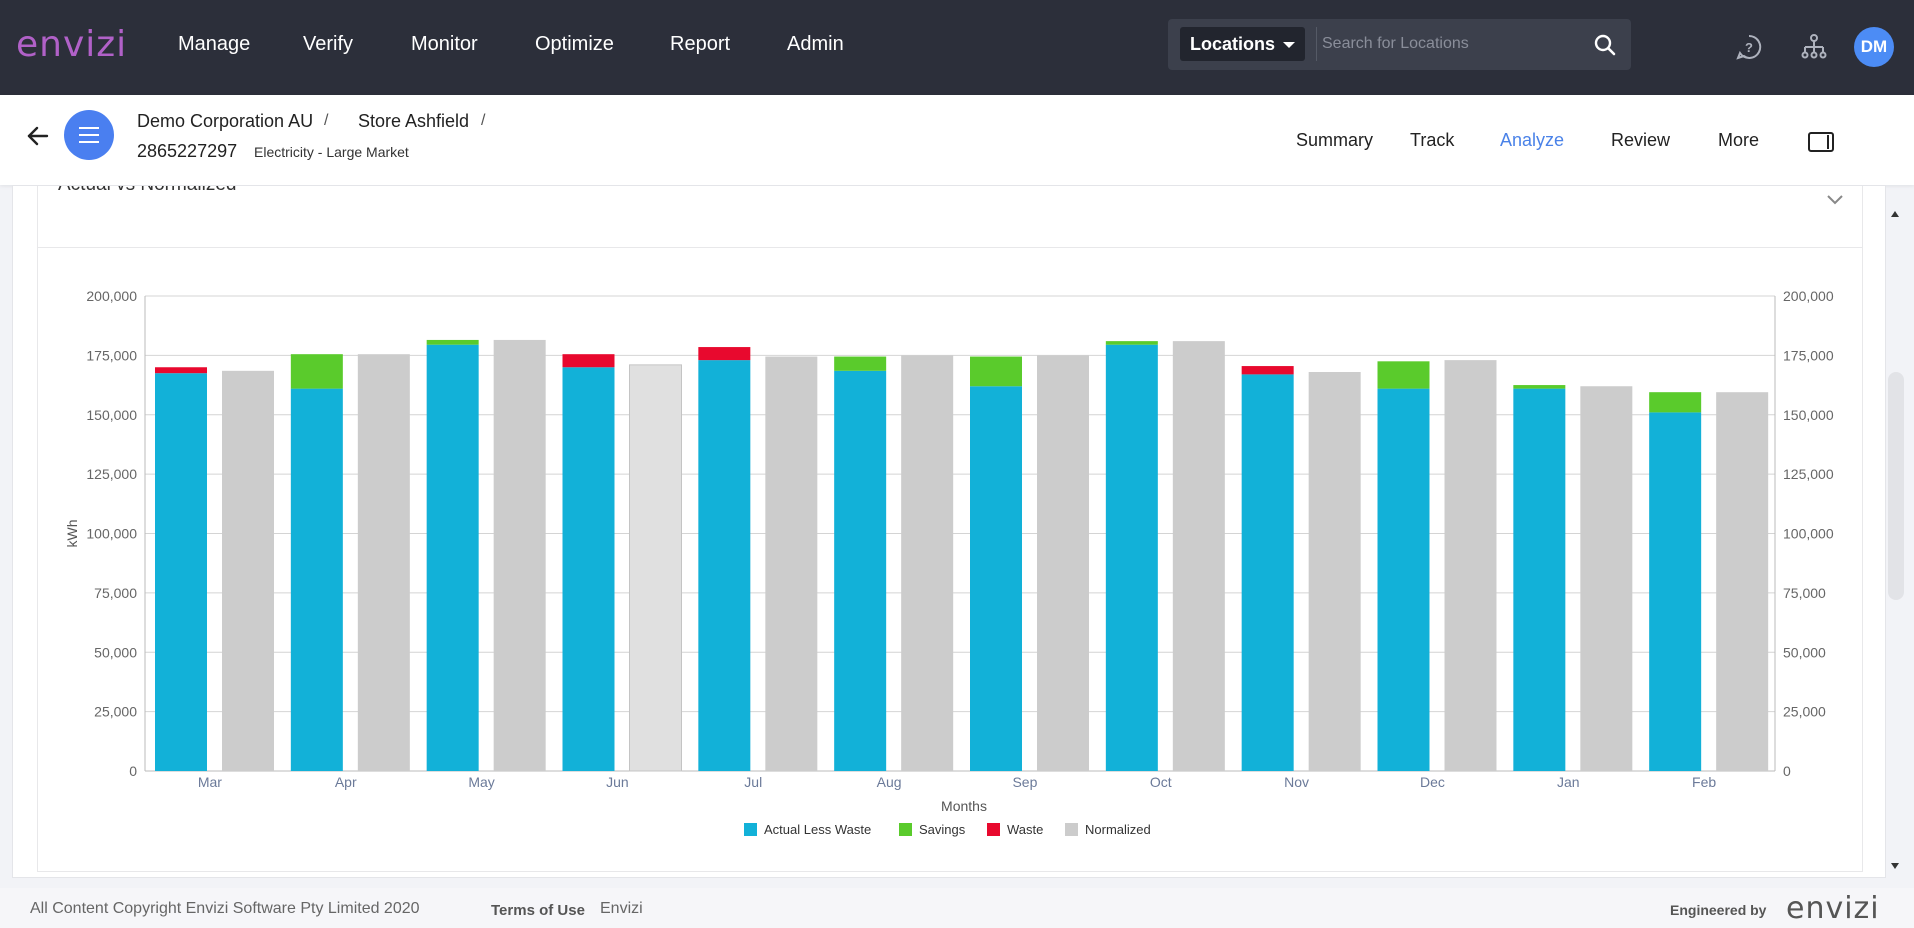 Image resolution: width=1914 pixels, height=928 pixels. What do you see at coordinates (815, 44) in the screenshot?
I see `nav-admin: Admin` at bounding box center [815, 44].